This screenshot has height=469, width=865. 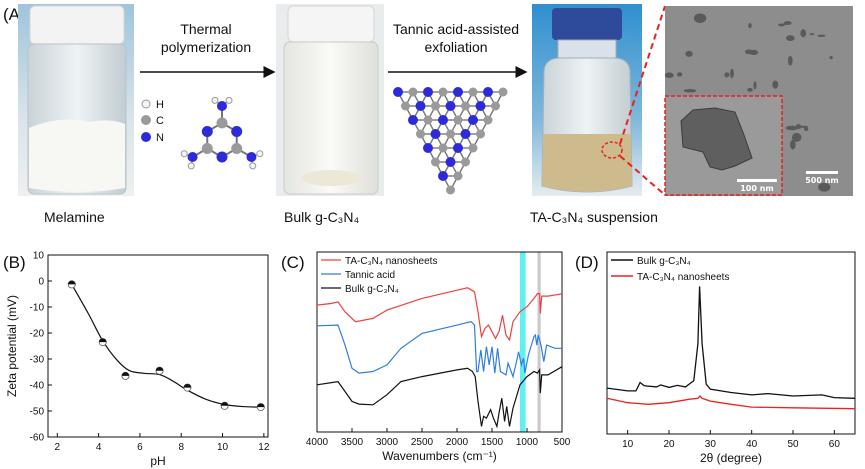 What do you see at coordinates (752, 444) in the screenshot?
I see `x-tick-label: 40` at bounding box center [752, 444].